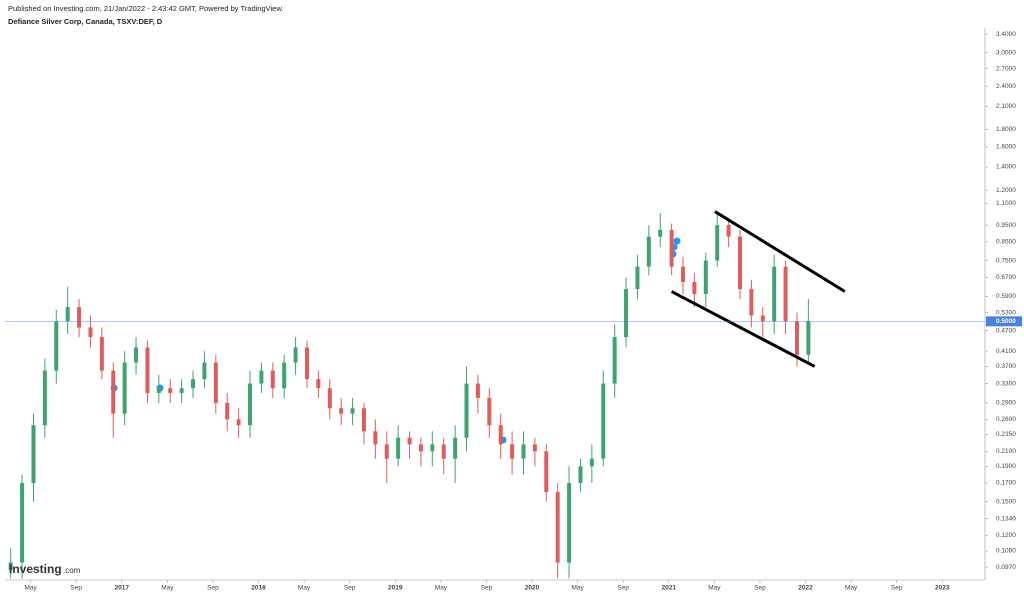 The height and width of the screenshot is (595, 1024). What do you see at coordinates (1006, 86) in the screenshot?
I see `y-tick-label: 2.4000` at bounding box center [1006, 86].